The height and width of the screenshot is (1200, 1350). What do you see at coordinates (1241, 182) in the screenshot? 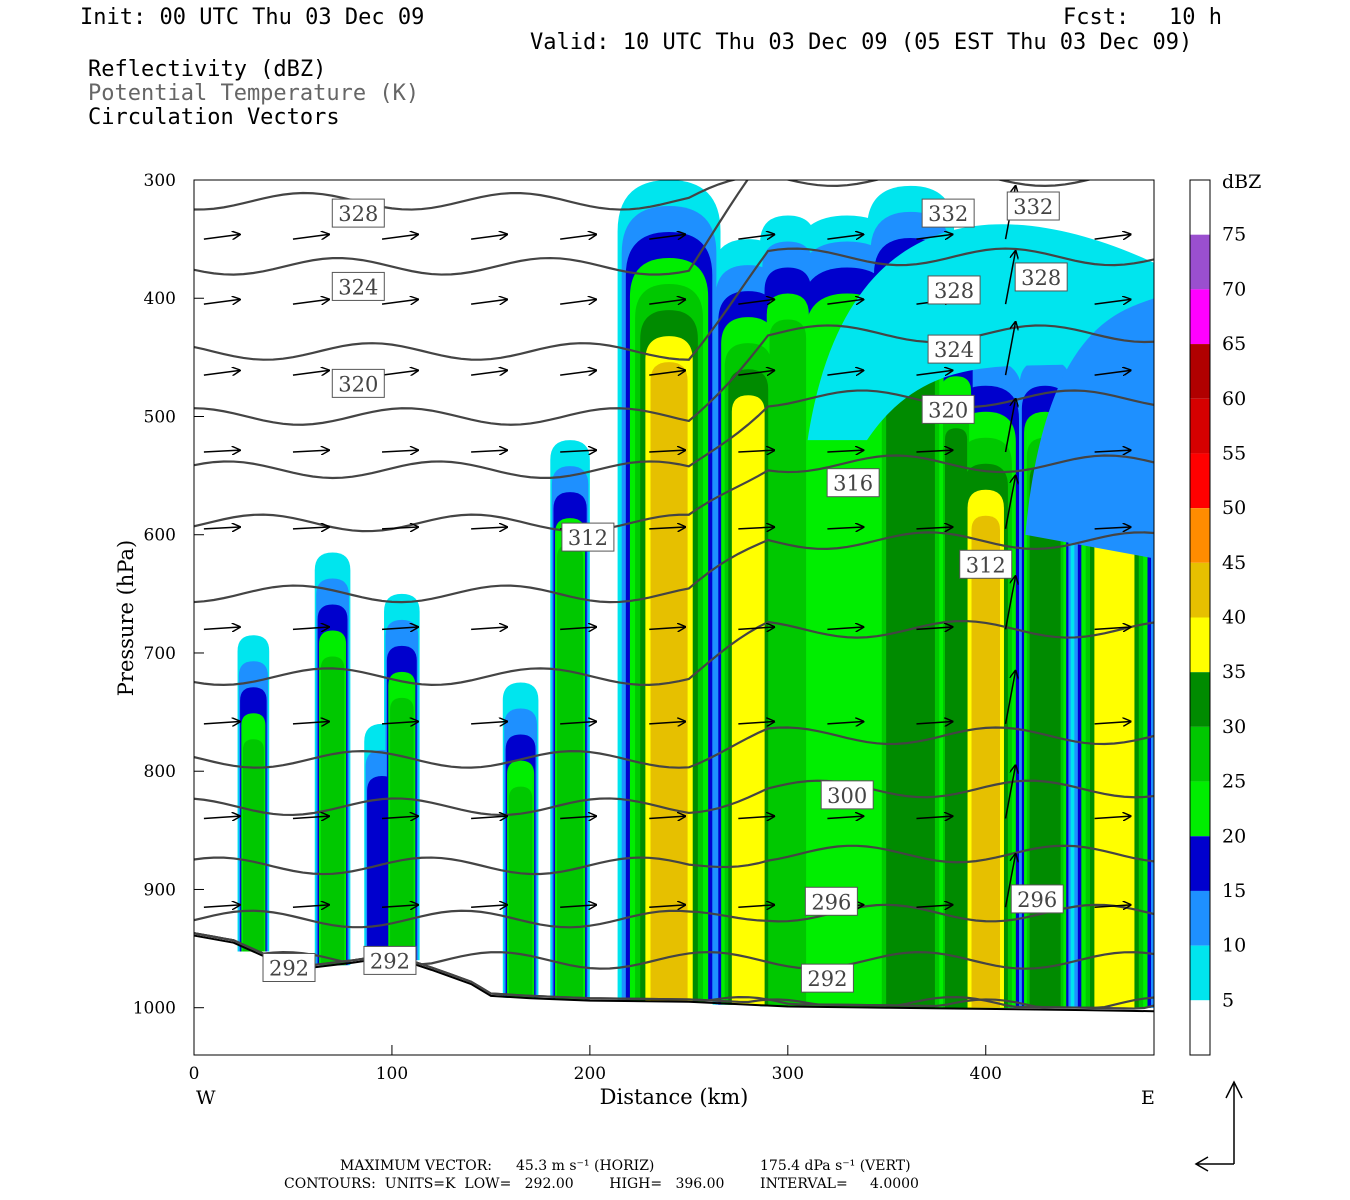
I see `colorbar-unit: dBZ` at bounding box center [1241, 182].